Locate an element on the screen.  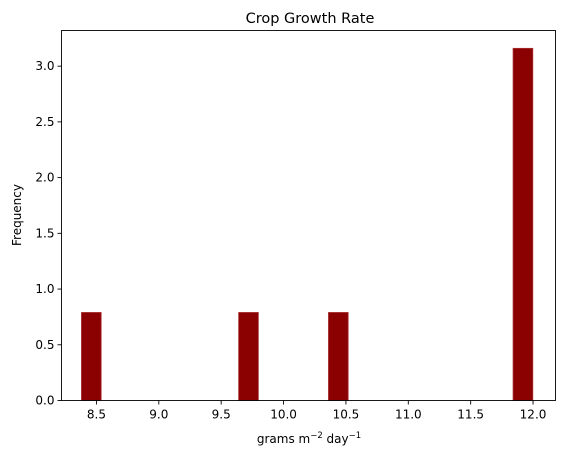
y-tick-label: 1.5 is located at coordinates (44, 233).